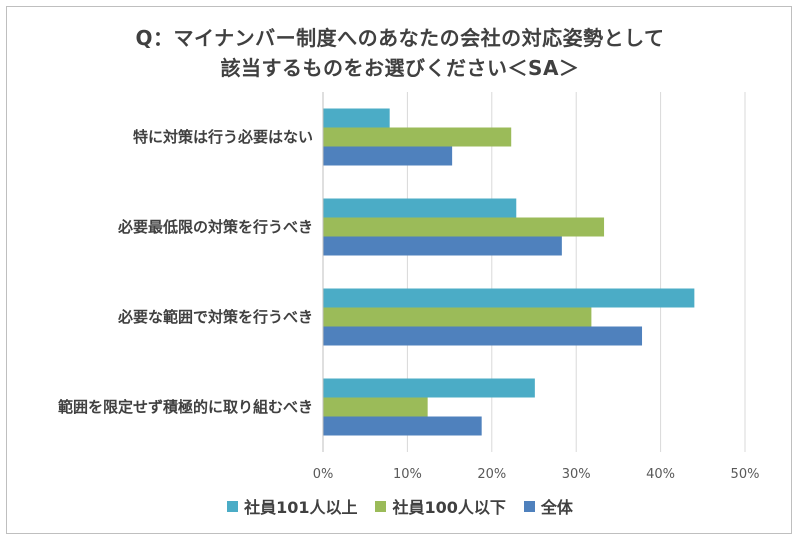 The height and width of the screenshot is (542, 800). Describe the element at coordinates (449, 507) in the screenshot. I see `legend-label-100-under: 社員100人以下` at that location.